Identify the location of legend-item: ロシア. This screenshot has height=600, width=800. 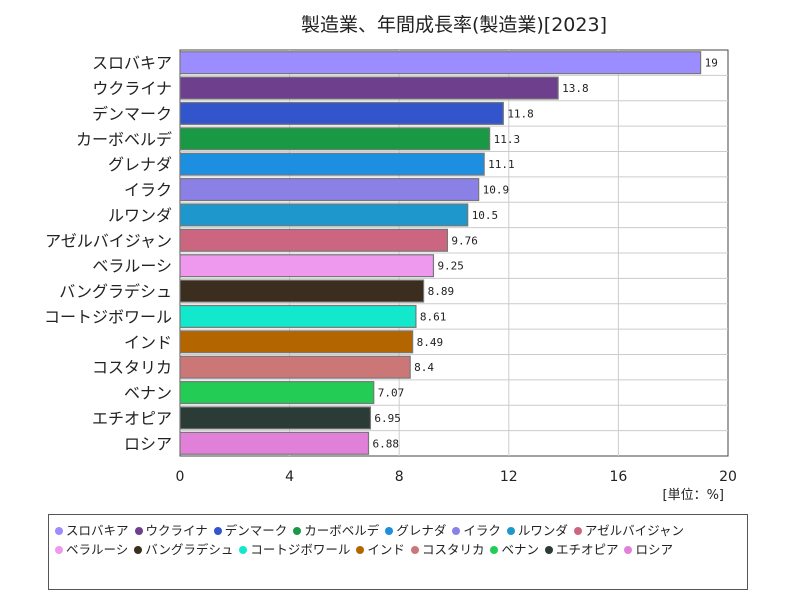
(648, 549).